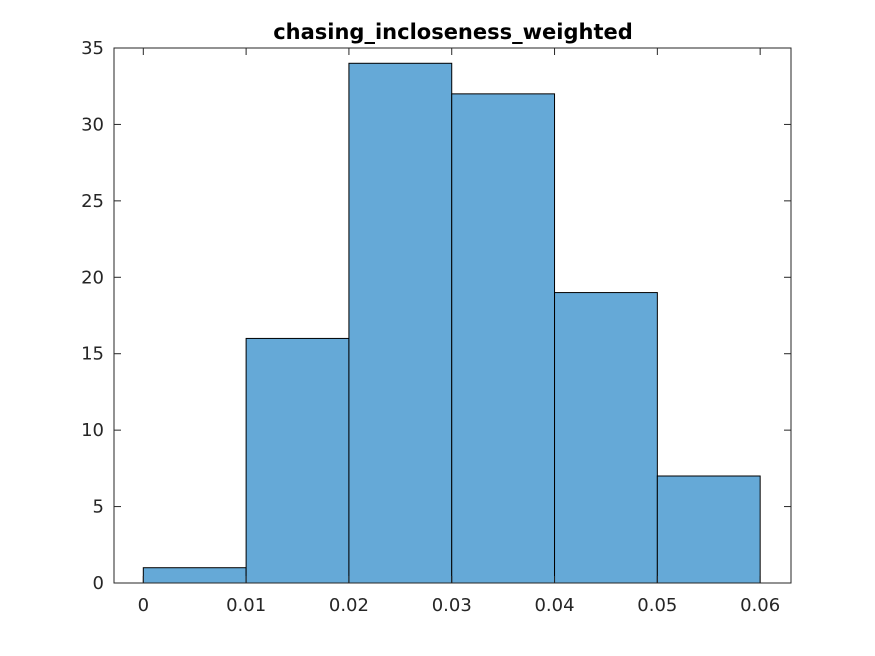  What do you see at coordinates (349, 605) in the screenshot?
I see `x-tick-label: 0.02` at bounding box center [349, 605].